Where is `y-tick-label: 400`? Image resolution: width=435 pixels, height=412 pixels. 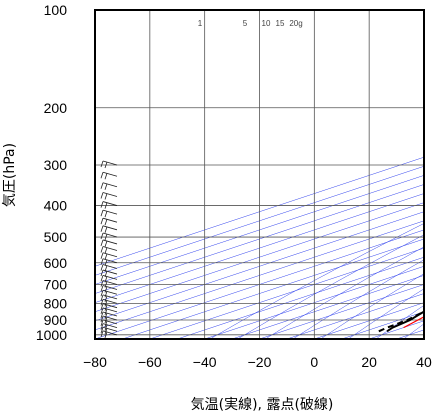
y-tick-label: 400 is located at coordinates (56, 206).